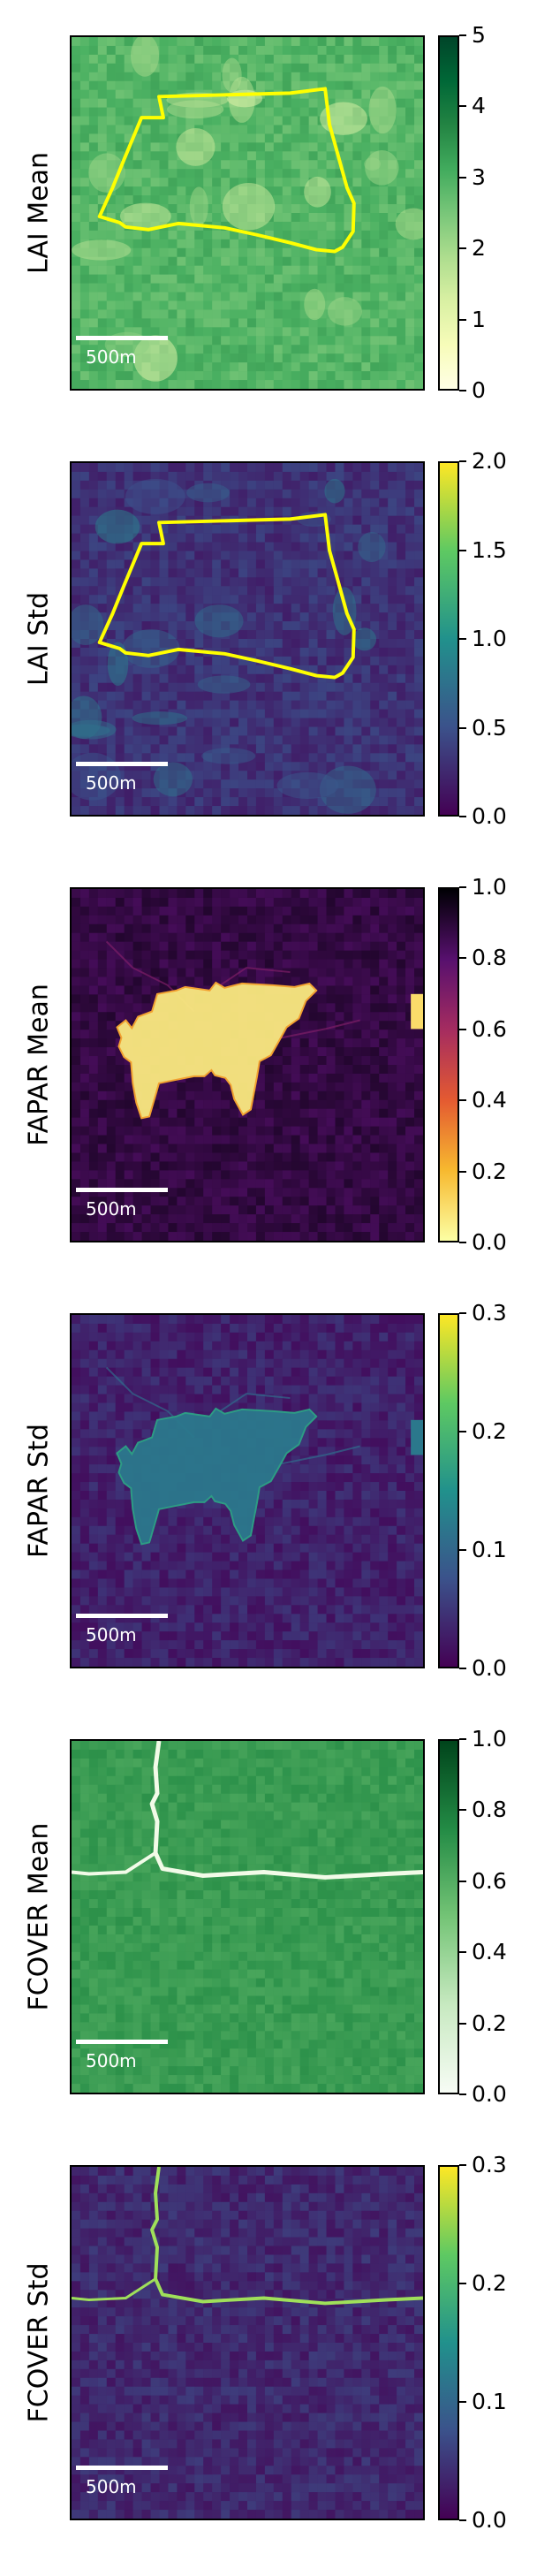 This screenshot has width=552, height=2576. Describe the element at coordinates (463, 461) in the screenshot. I see `colorbar-tick-mark` at that location.